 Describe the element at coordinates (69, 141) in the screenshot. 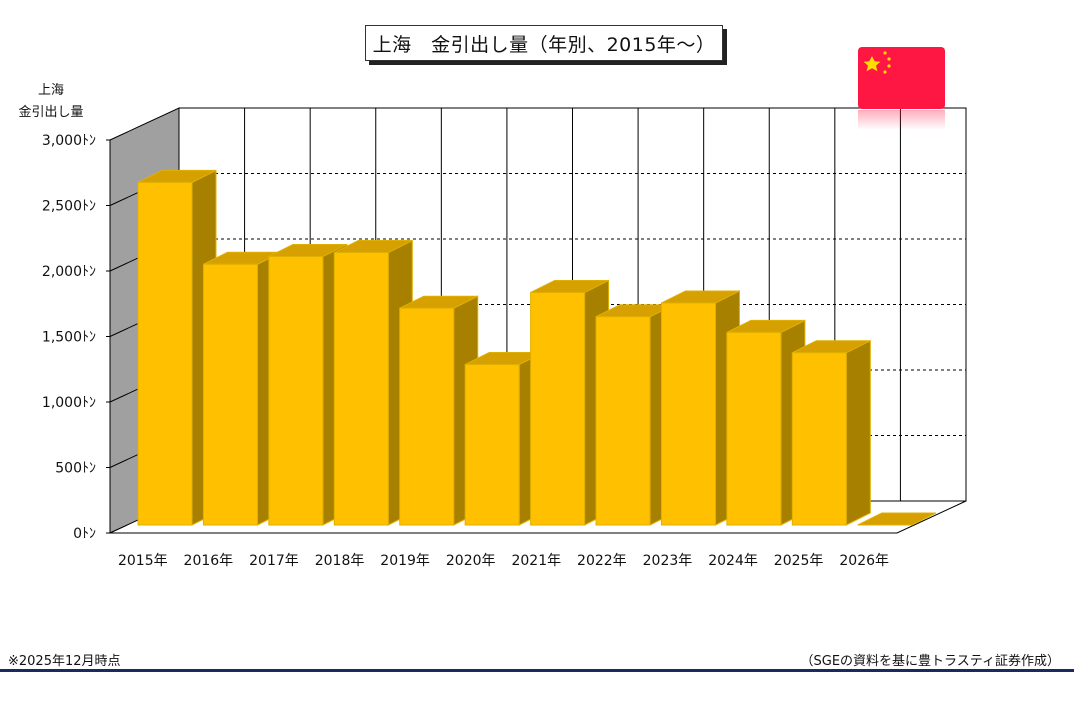

I see `y-tick-label: 3,000ﾄﾝ` at that location.